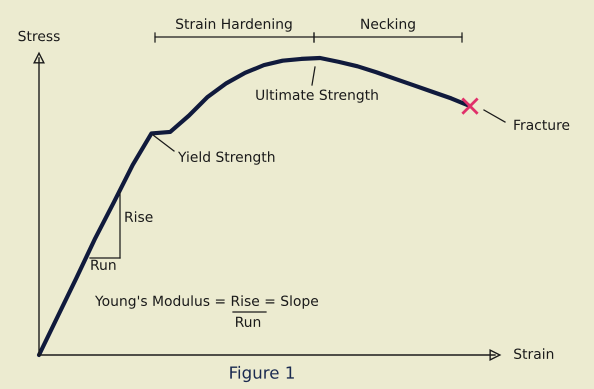  Describe the element at coordinates (39, 36) in the screenshot. I see `y-axis-title: Stress` at that location.